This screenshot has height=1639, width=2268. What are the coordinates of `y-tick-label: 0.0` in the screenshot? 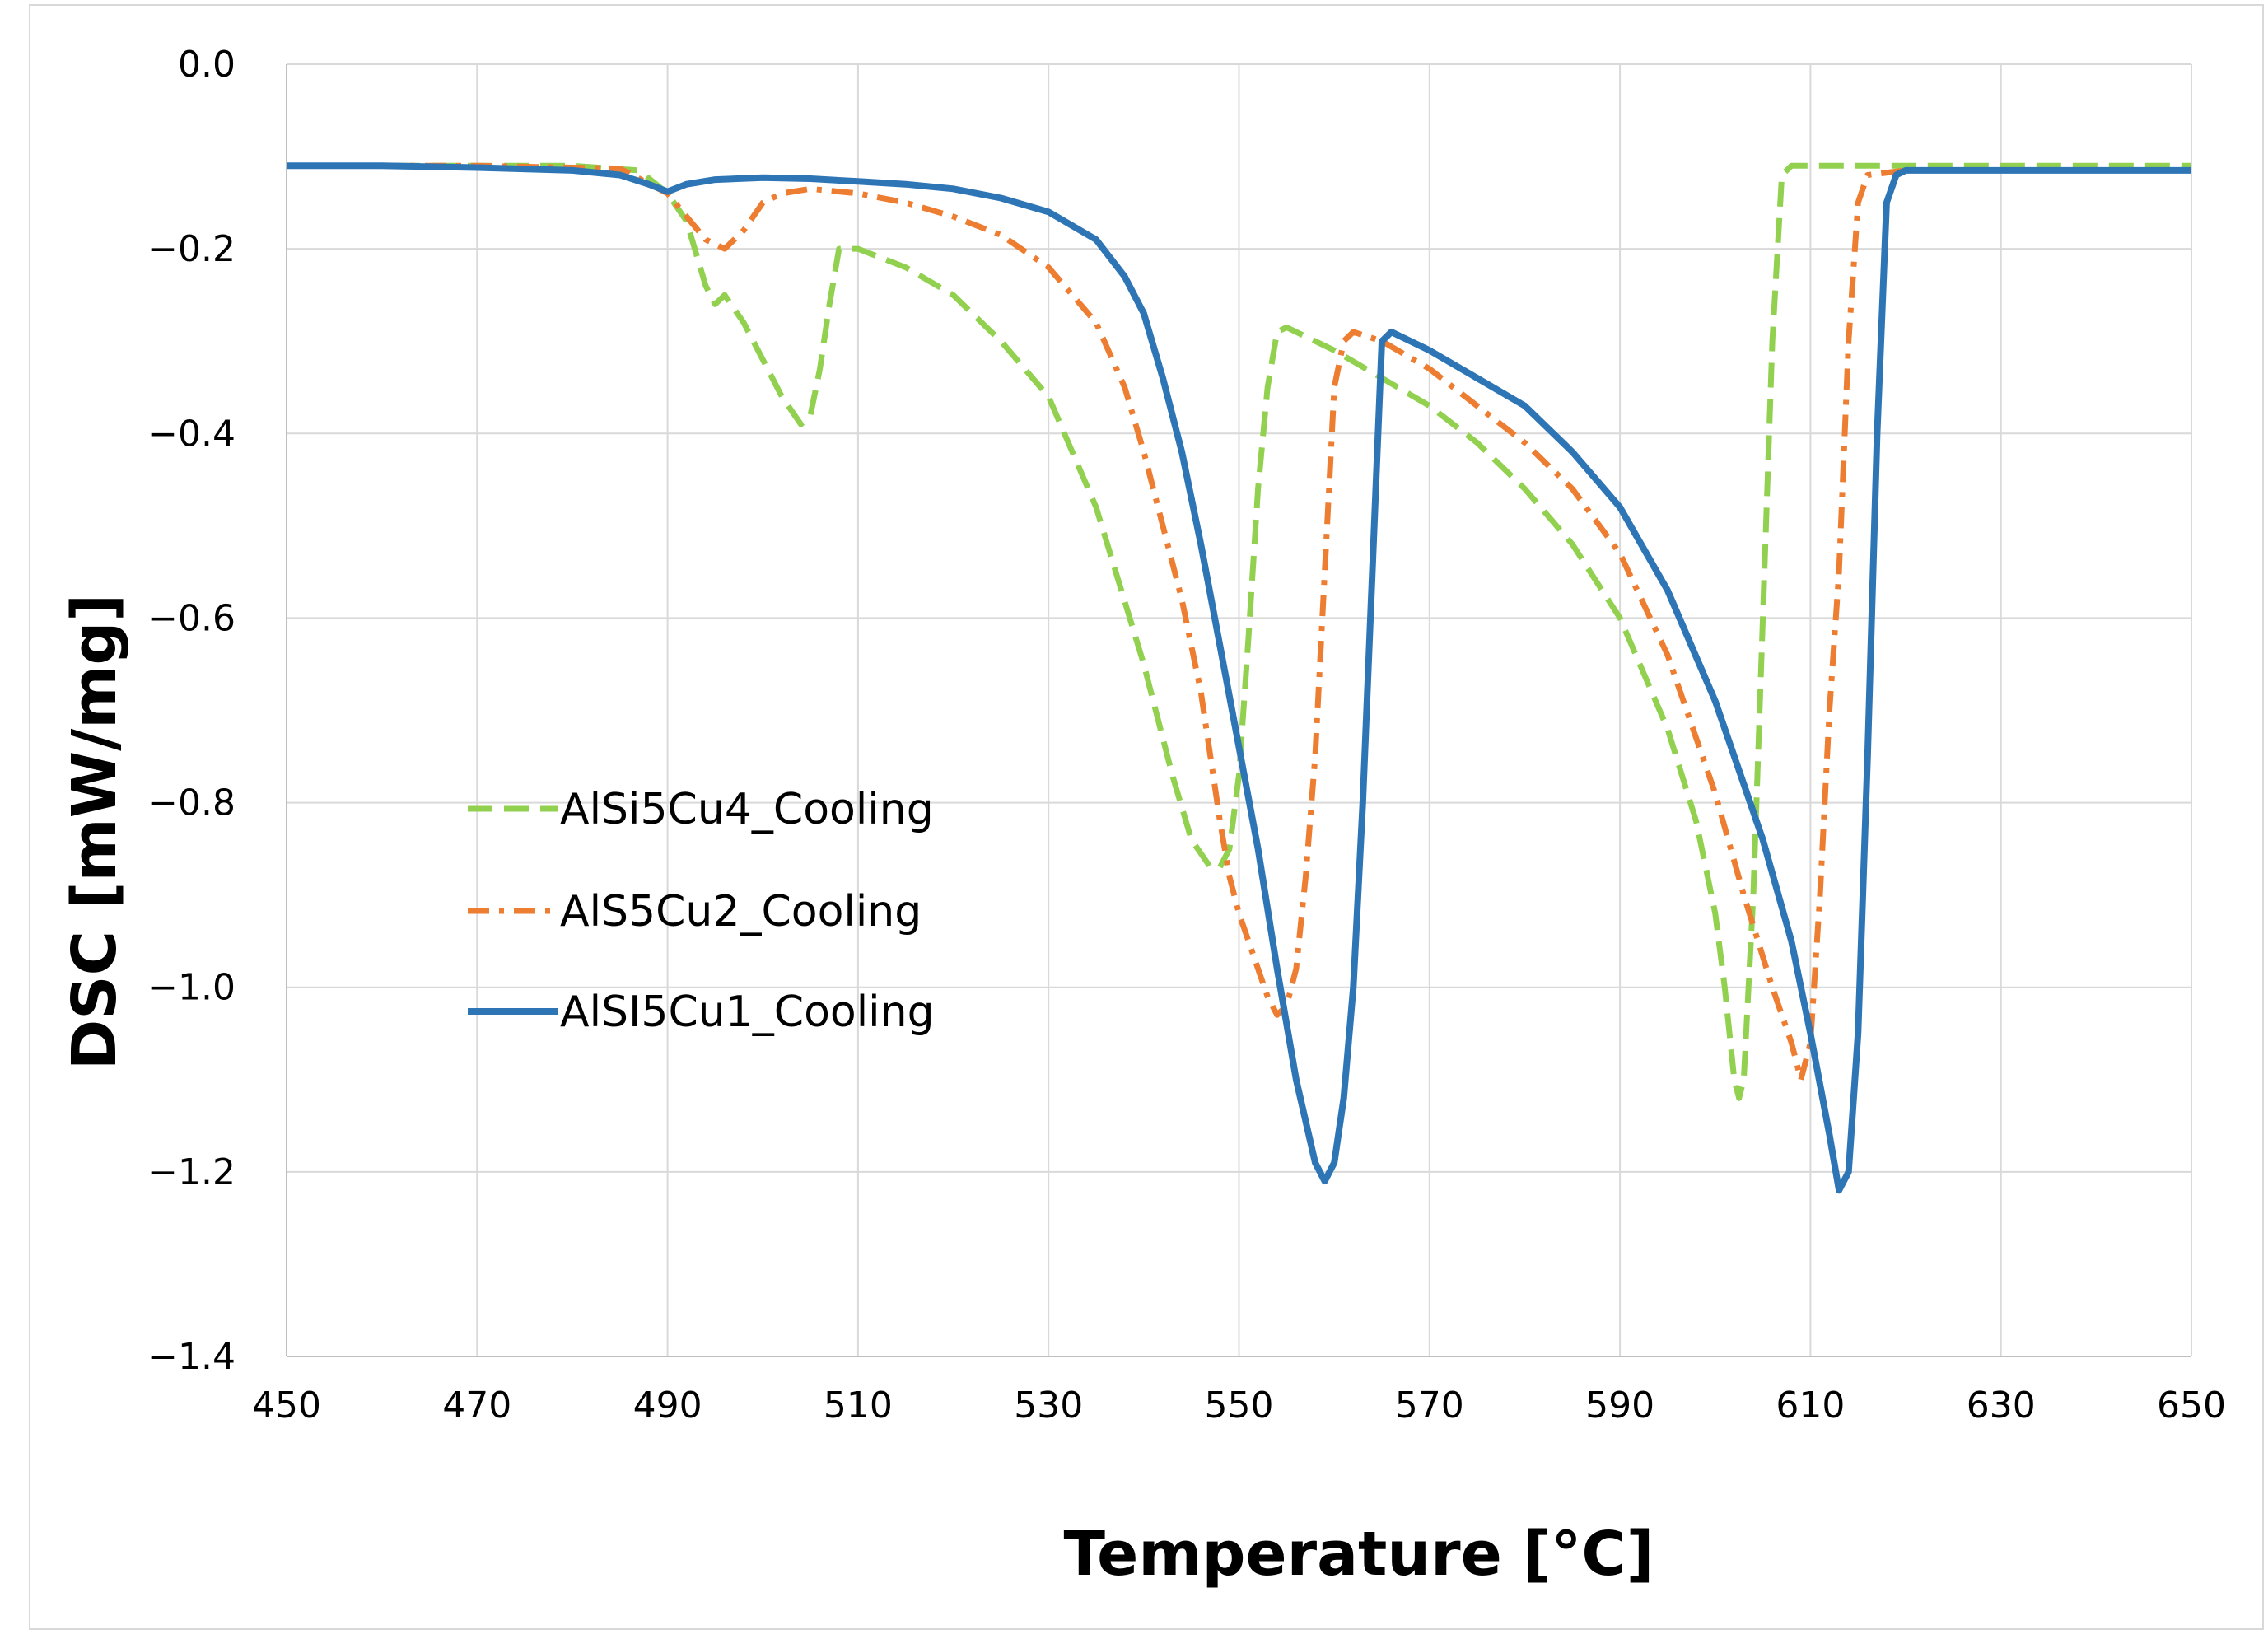 It's located at (207, 65).